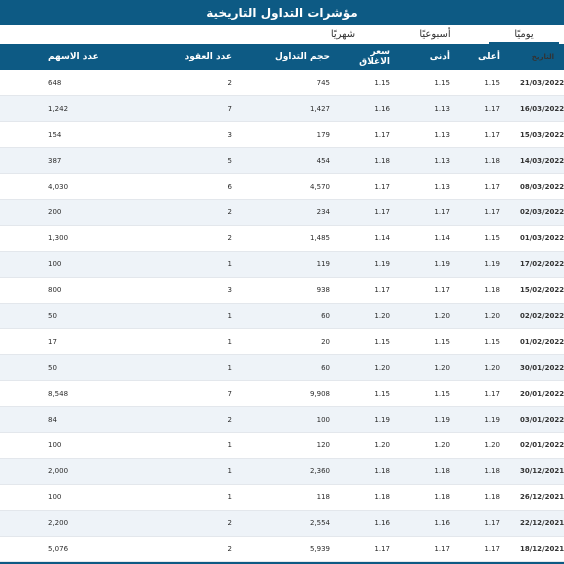  I want to click on col-close-header: سعر الاغلاق, so click(374, 57).